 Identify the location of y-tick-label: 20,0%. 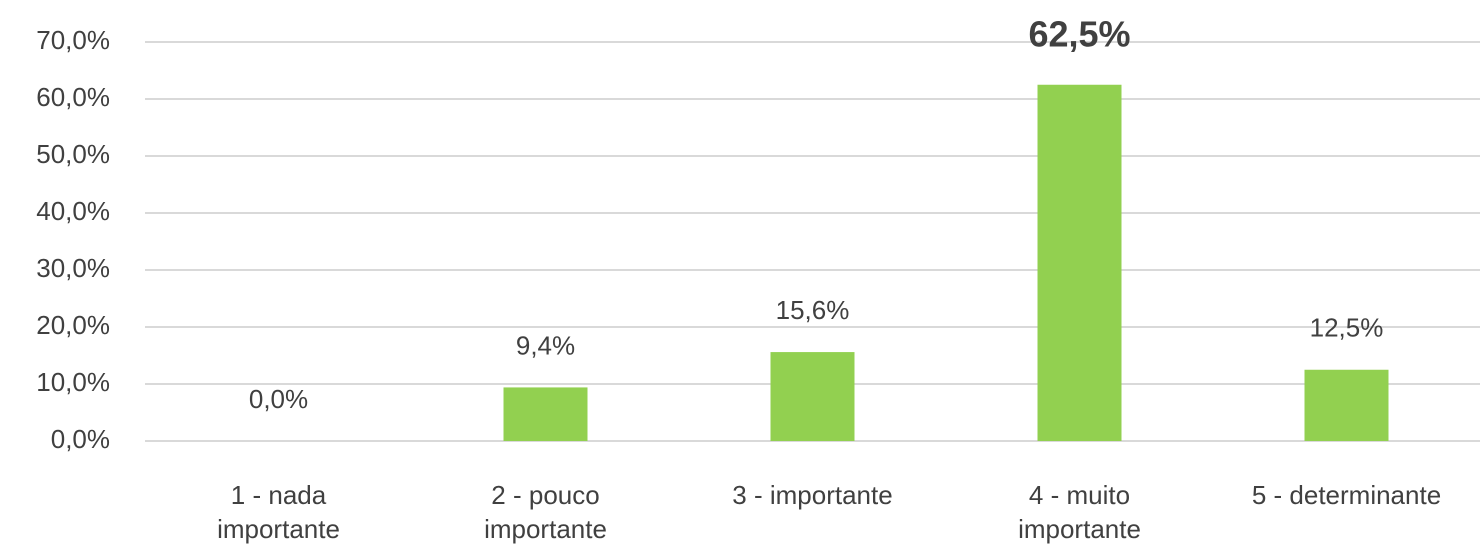
(73, 325).